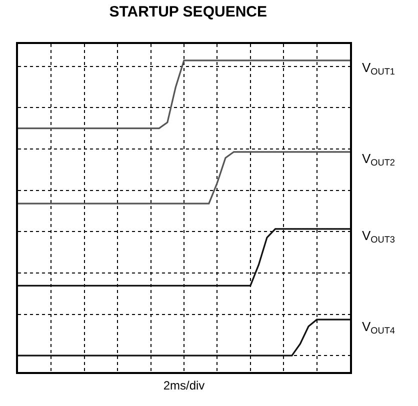 The width and height of the screenshot is (418, 406). I want to click on series-label: V$_{OUT1}$, so click(378, 68).